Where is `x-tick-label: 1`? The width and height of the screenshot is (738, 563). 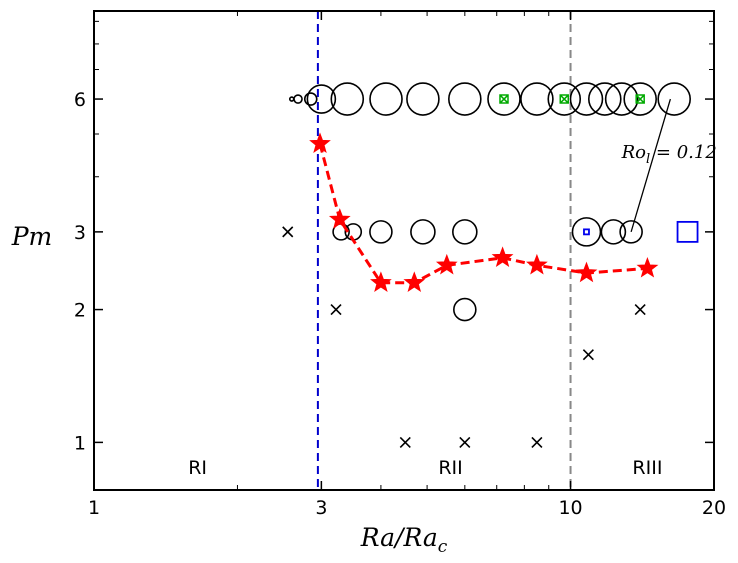
x-tick-label: 1 is located at coordinates (94, 508).